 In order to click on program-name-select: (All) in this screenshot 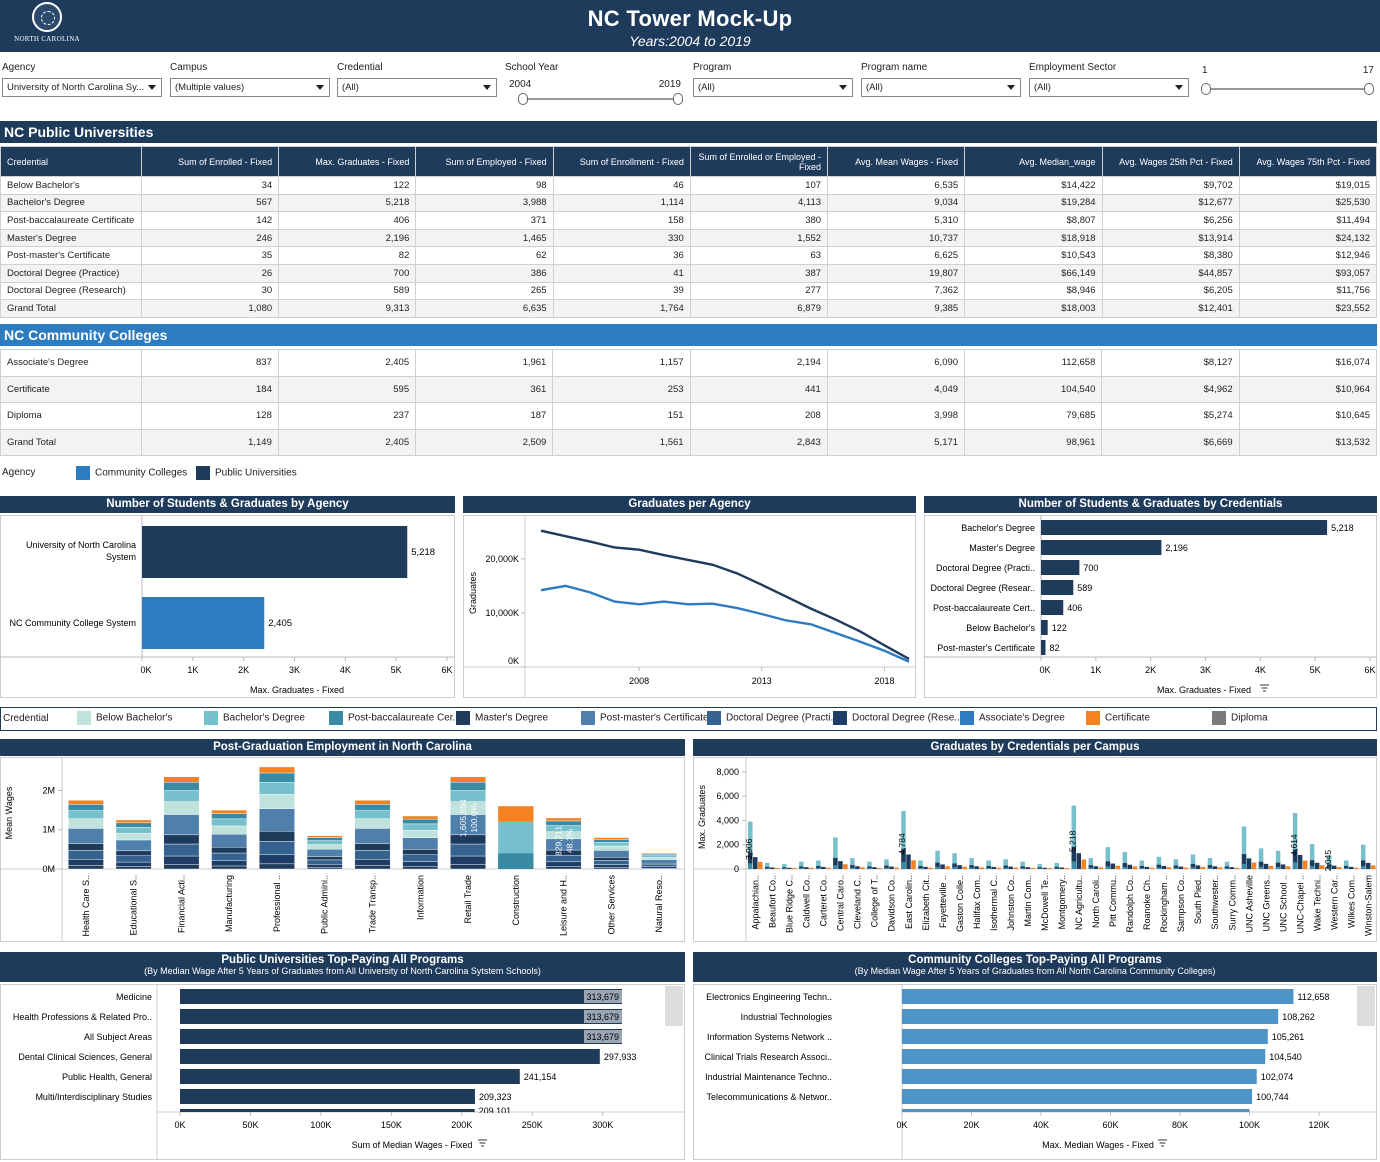, I will do `click(941, 87)`.